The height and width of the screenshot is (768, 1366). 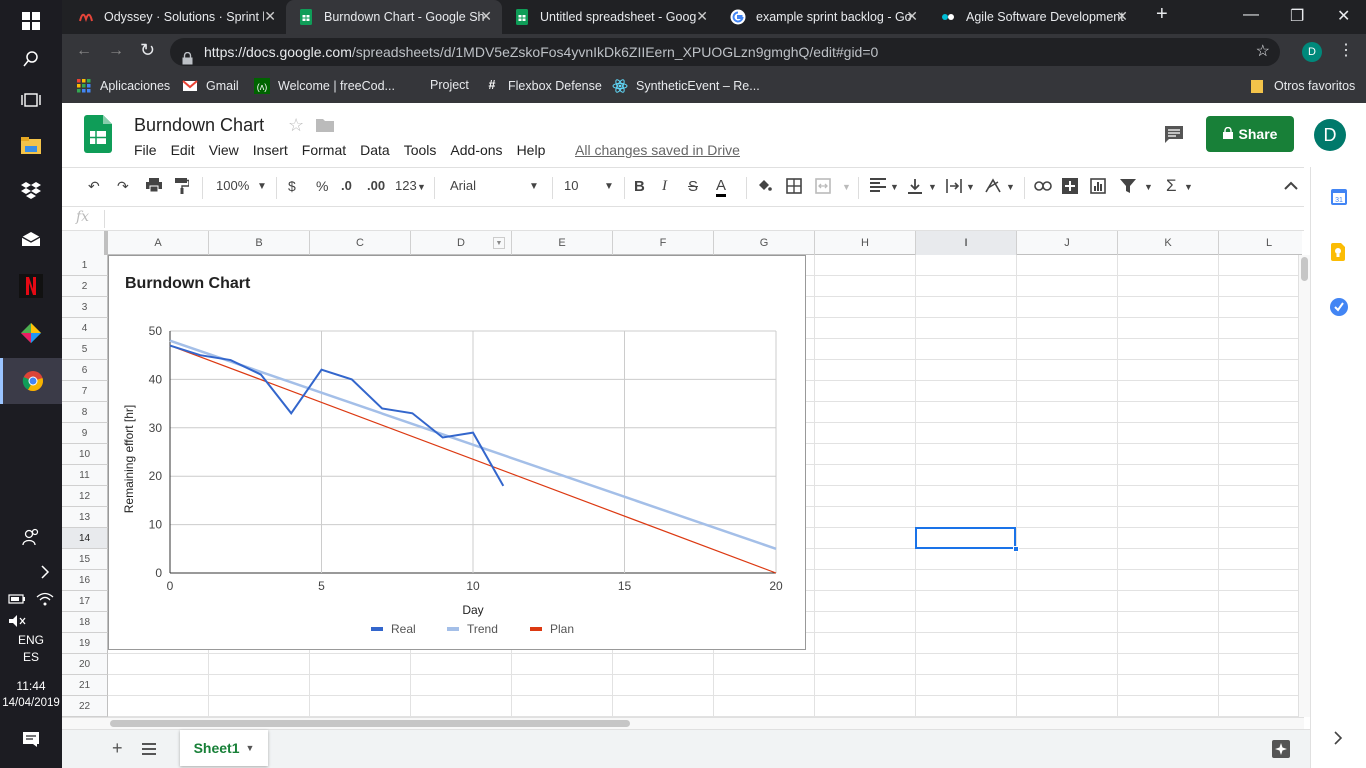 I want to click on browser-tab-active: Burndown Chart - Google Sh ✕, so click(x=394, y=17).